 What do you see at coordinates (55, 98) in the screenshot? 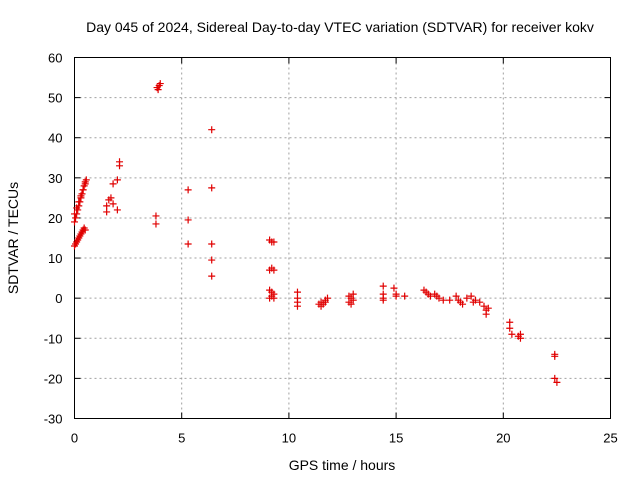
I see `y-tick-label: 50` at bounding box center [55, 98].